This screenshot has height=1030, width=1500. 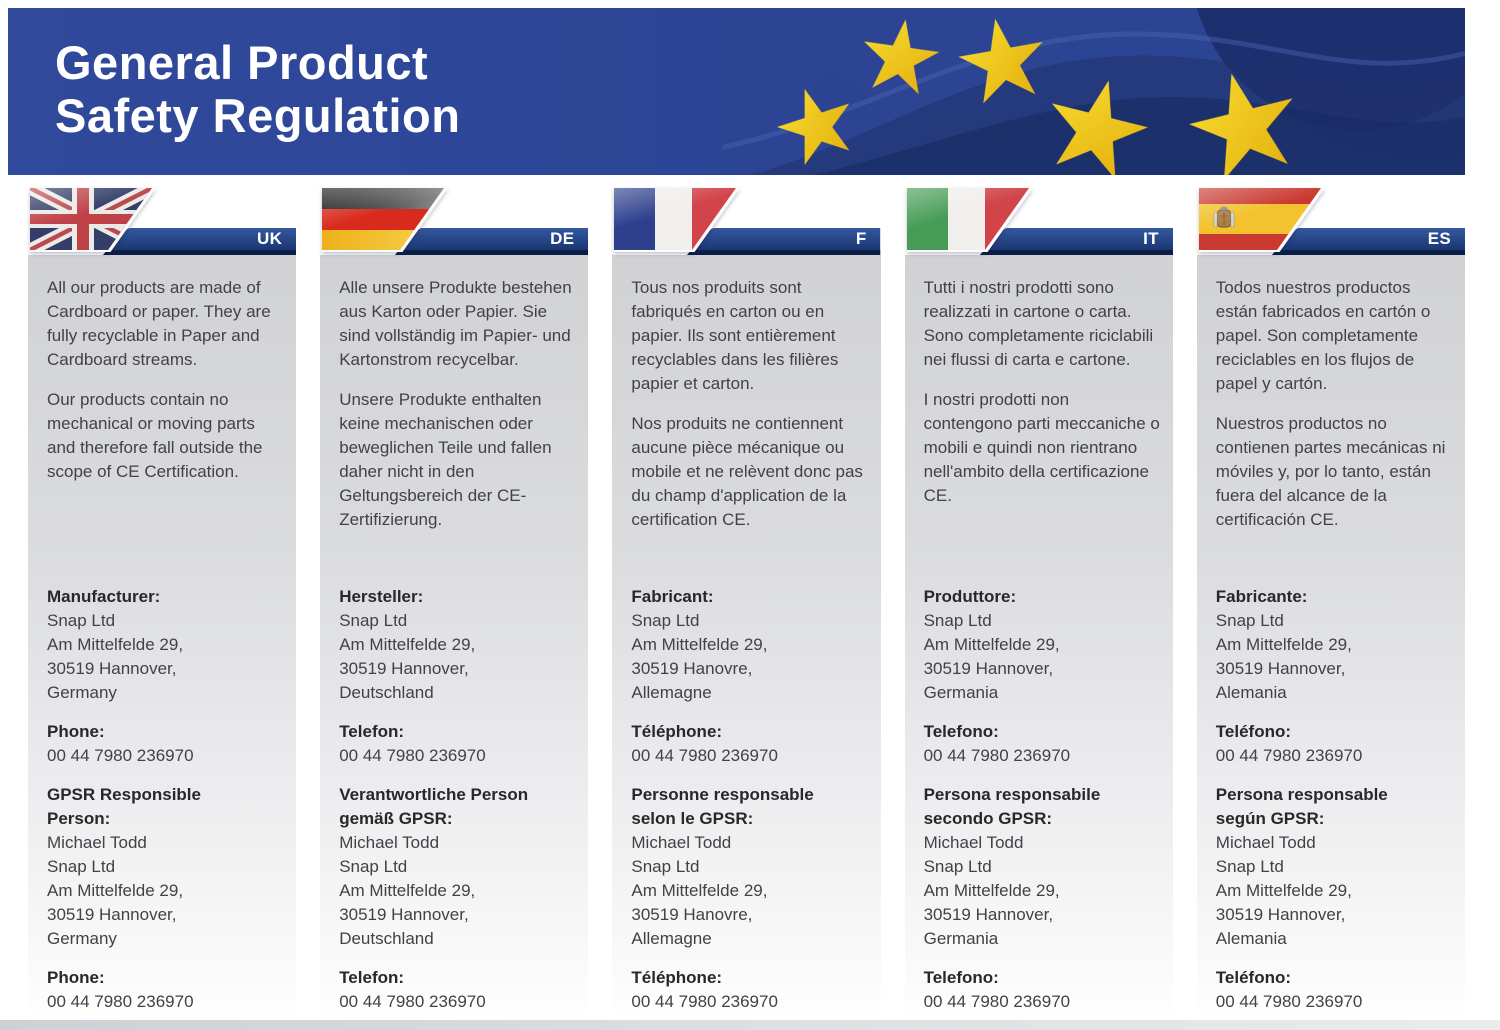 I want to click on language-code: DE, so click(x=562, y=238).